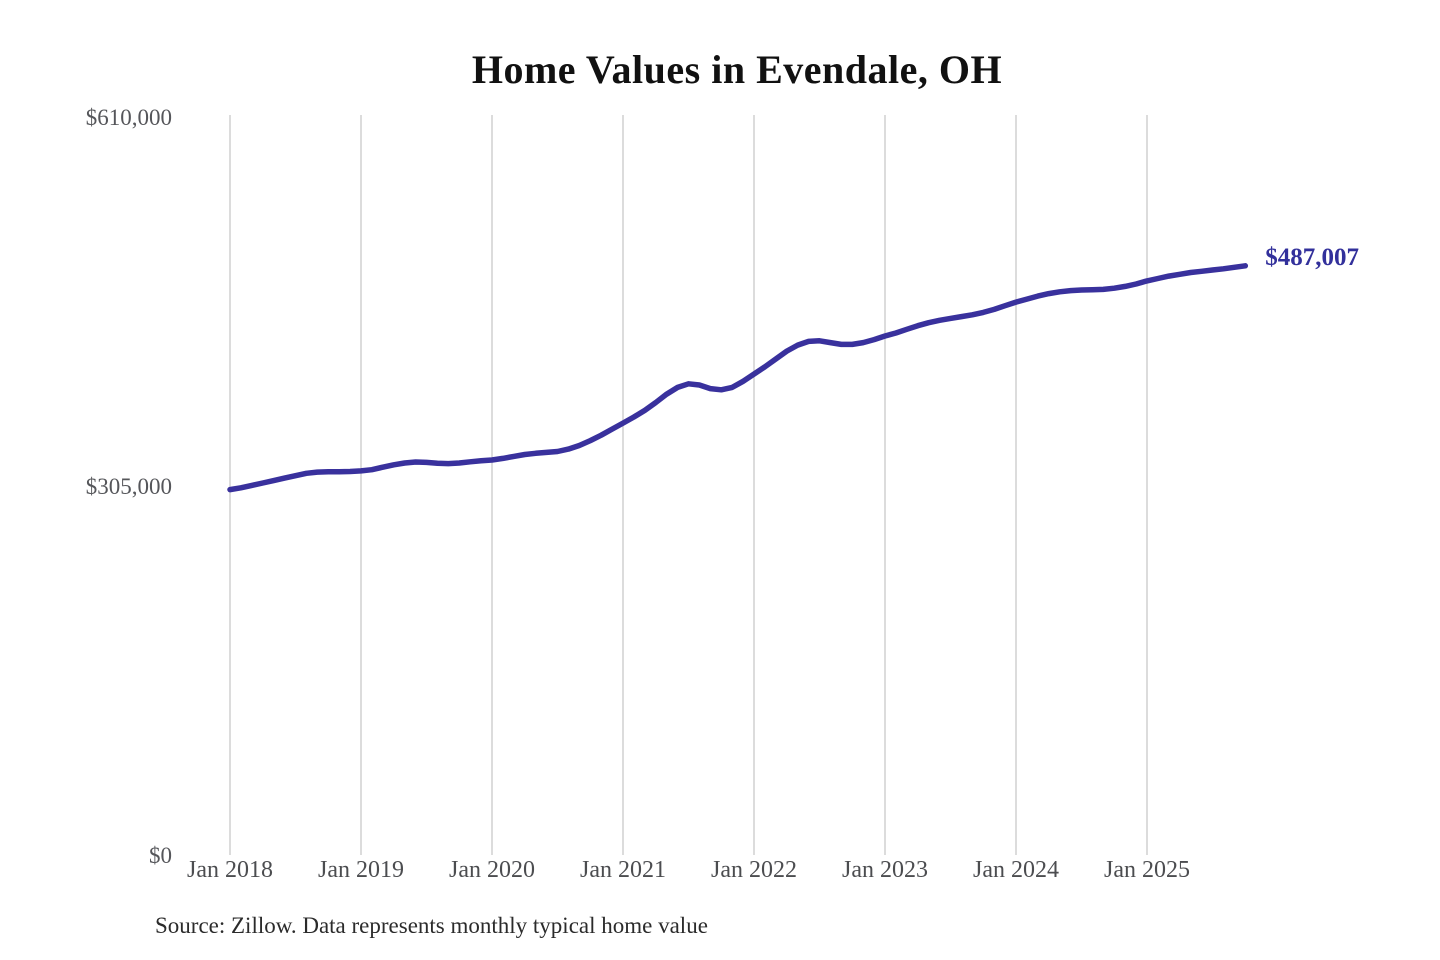 The height and width of the screenshot is (960, 1440). Describe the element at coordinates (1147, 870) in the screenshot. I see `x-axis-tick-label: Jan 2025` at that location.